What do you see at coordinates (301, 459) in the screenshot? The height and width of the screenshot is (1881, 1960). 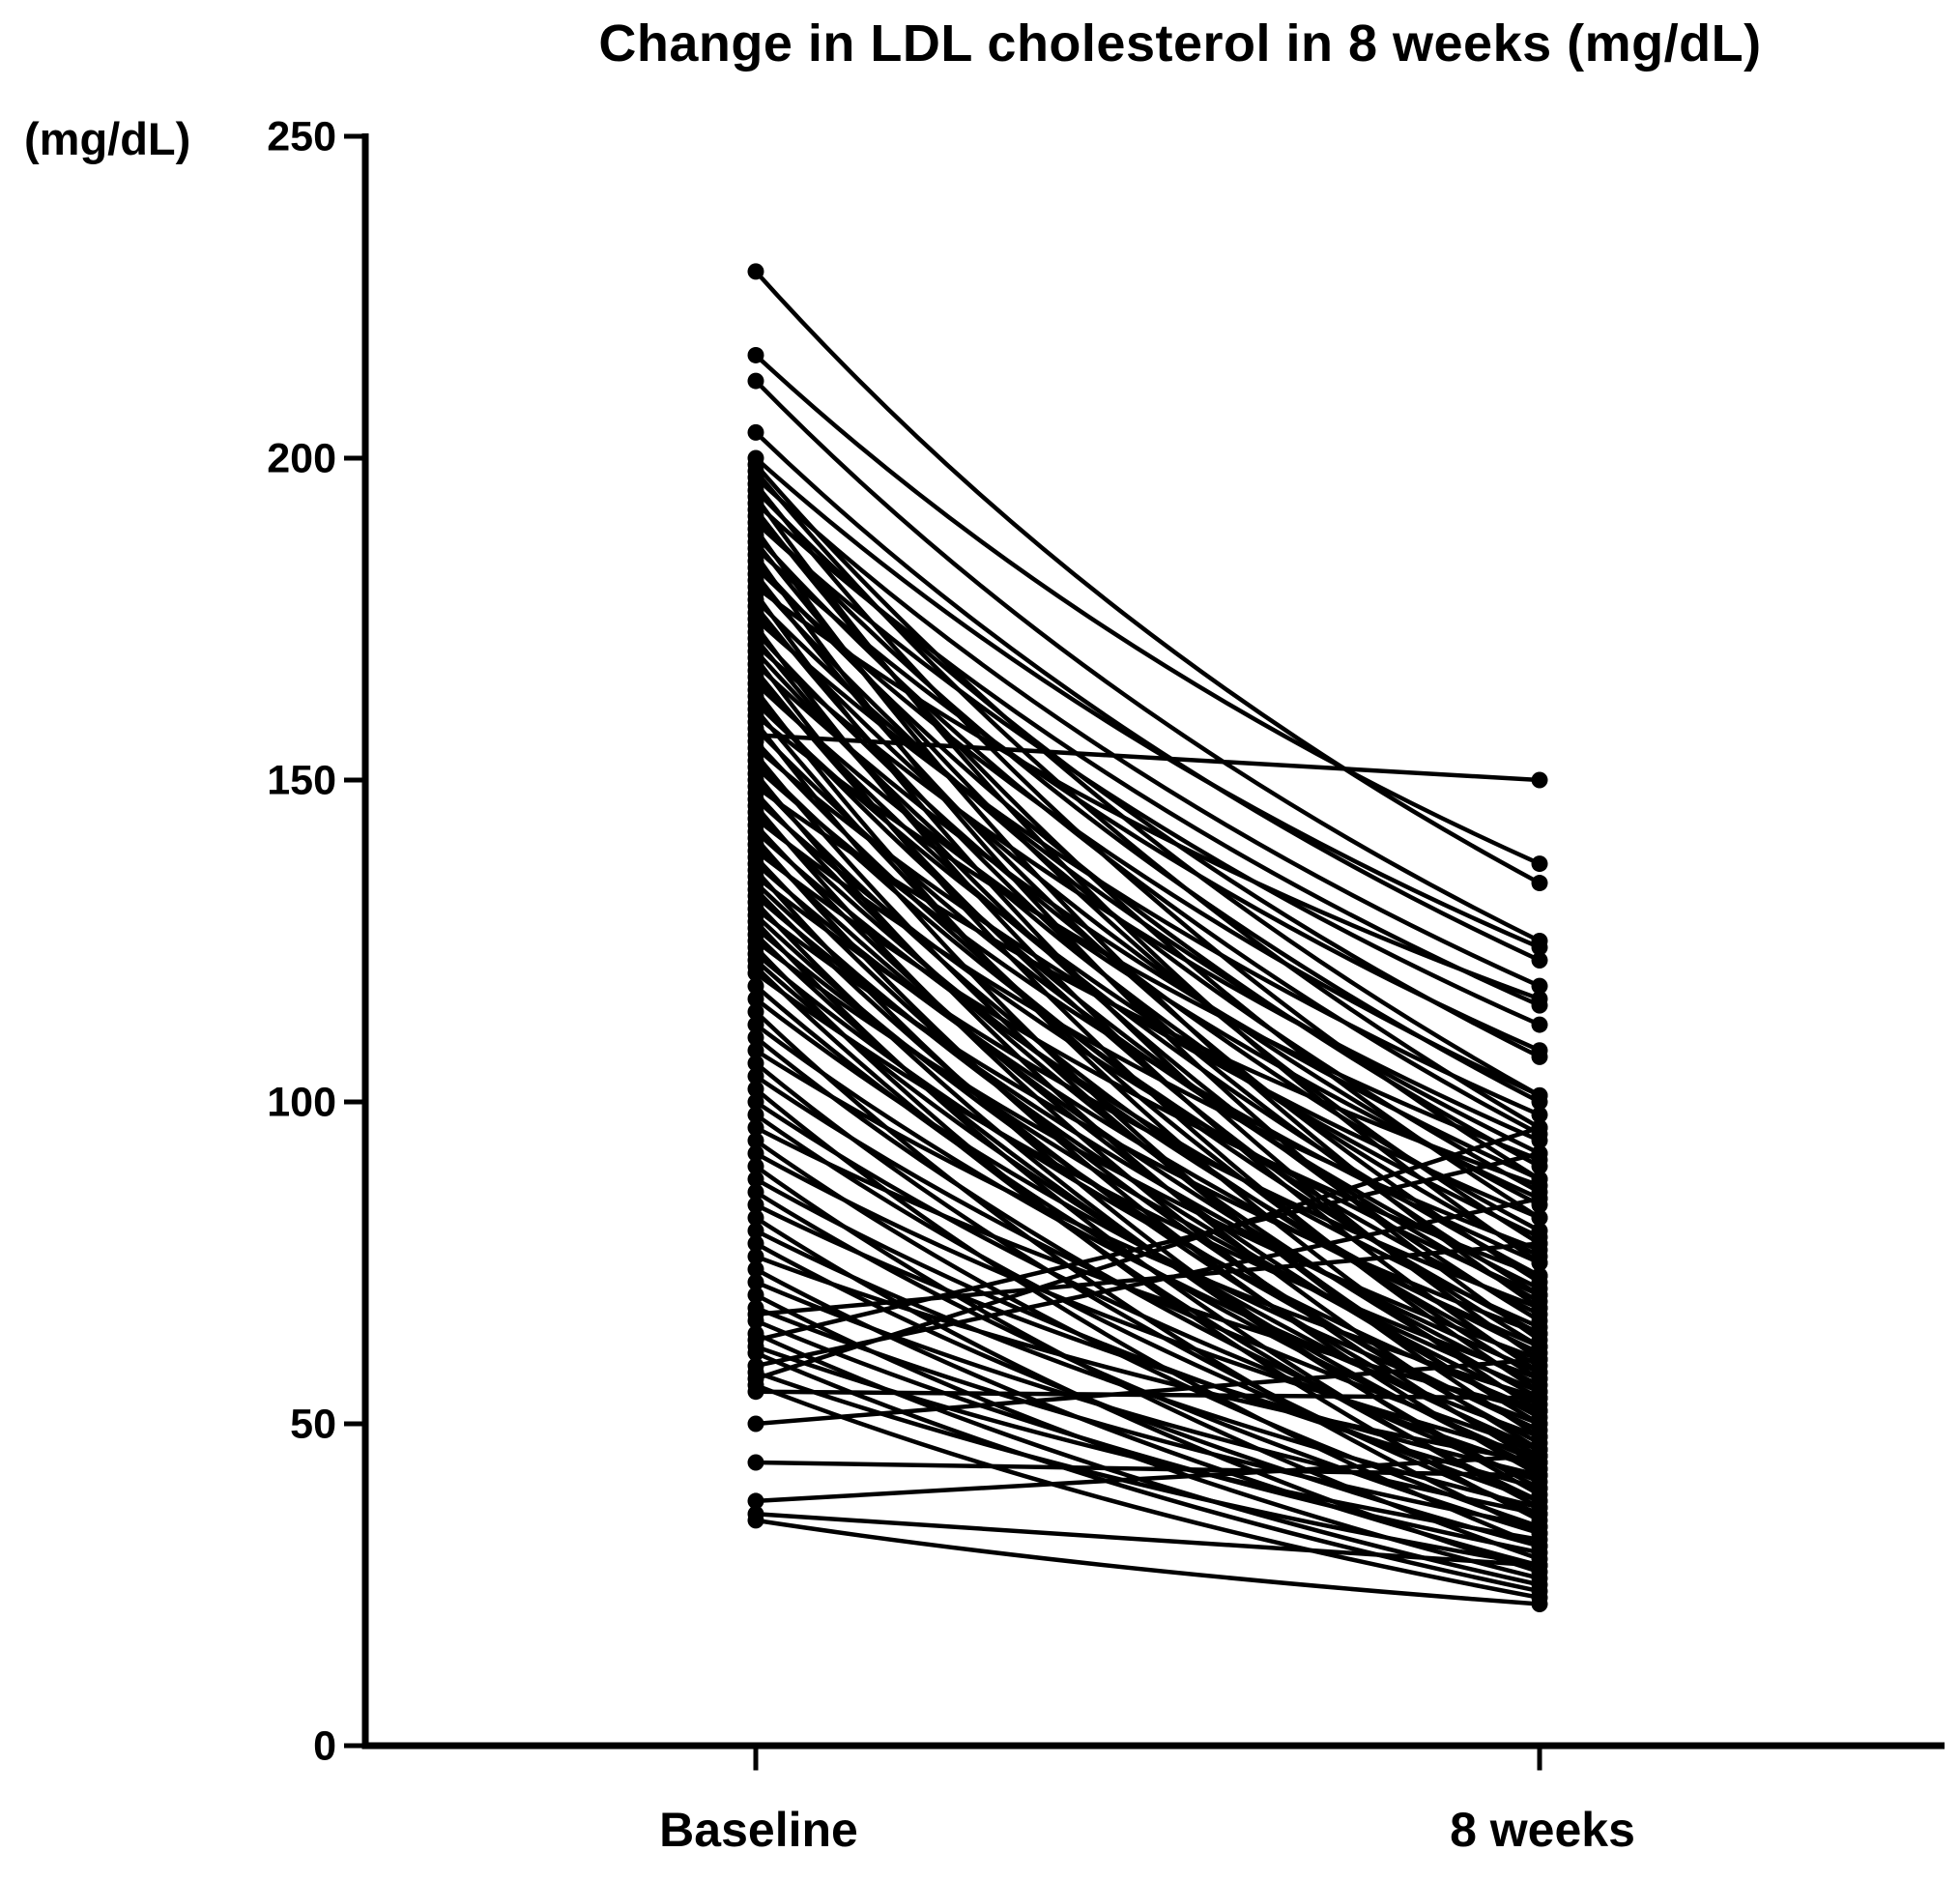 I see `y-axis-tick-label: 200` at bounding box center [301, 459].